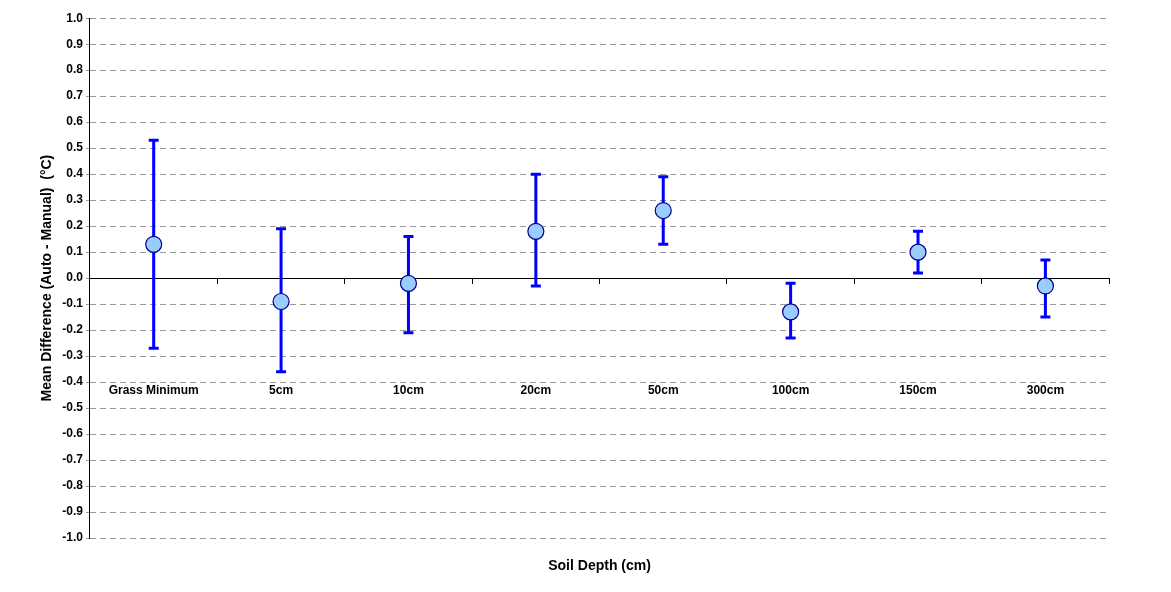 The width and height of the screenshot is (1171, 592). What do you see at coordinates (918, 389) in the screenshot?
I see `x-tick-label: 150cm` at bounding box center [918, 389].